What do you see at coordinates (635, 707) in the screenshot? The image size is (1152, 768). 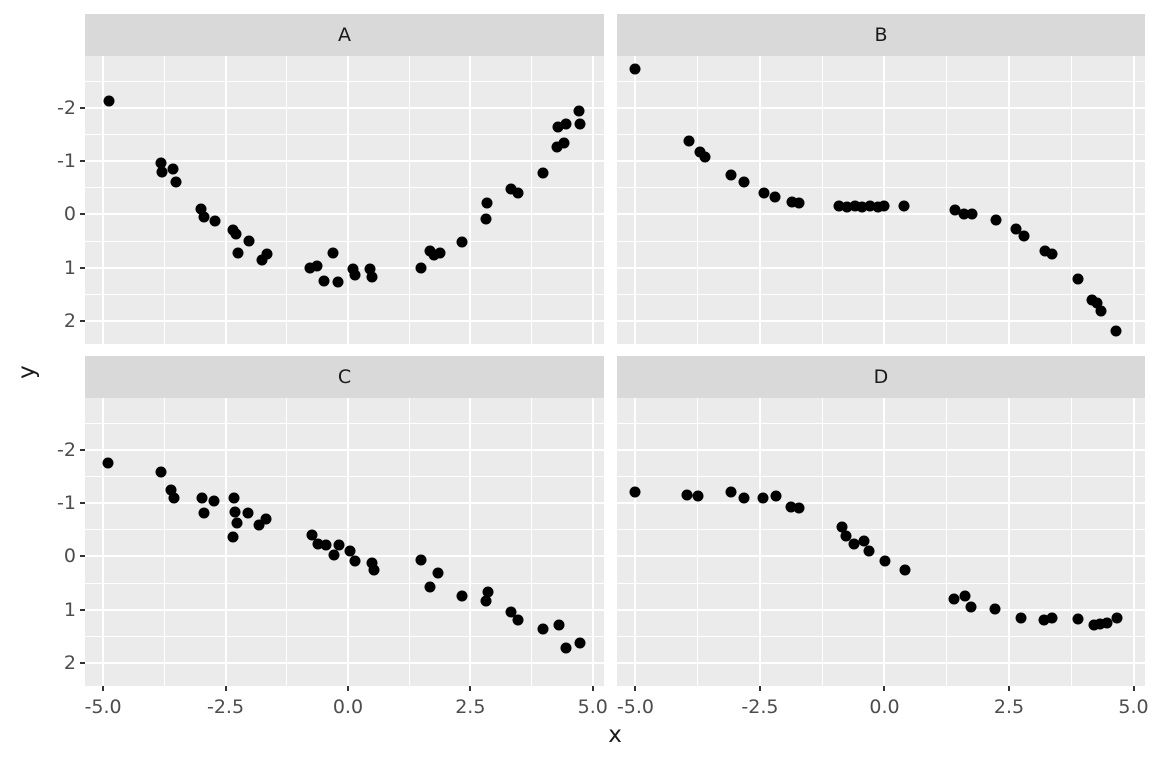 I see `x-tick-label: -5.0` at bounding box center [635, 707].